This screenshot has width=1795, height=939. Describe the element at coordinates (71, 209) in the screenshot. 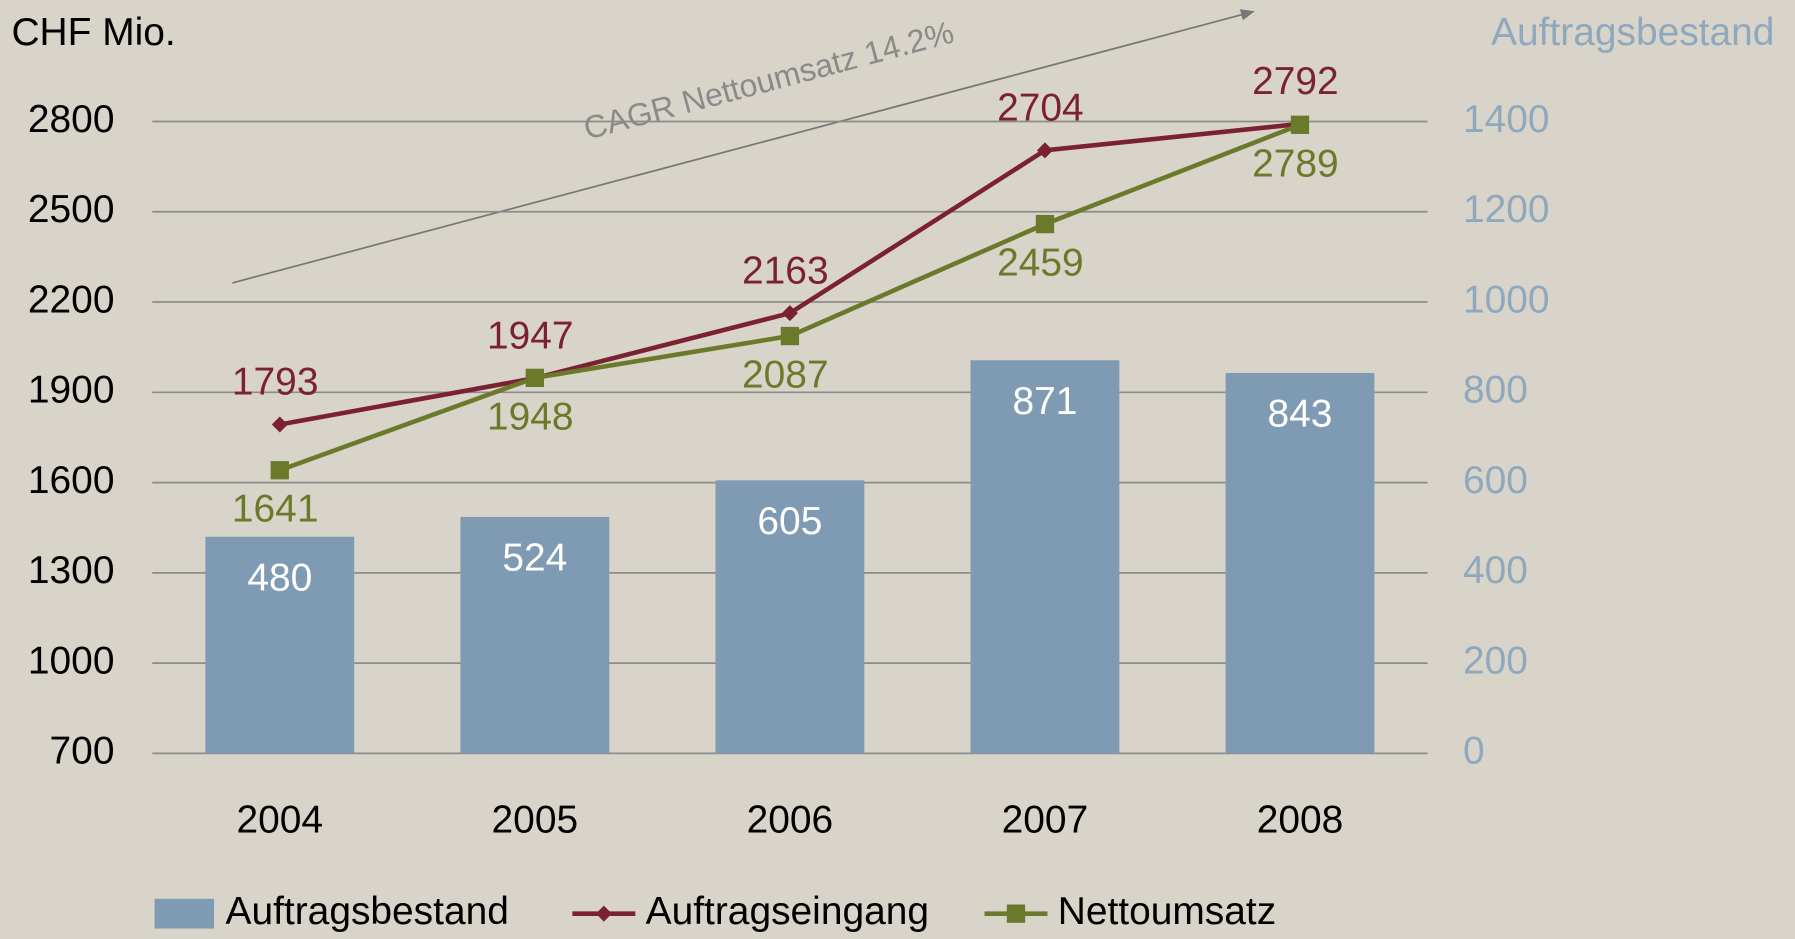

I see `y-tick-label: 2500` at that location.